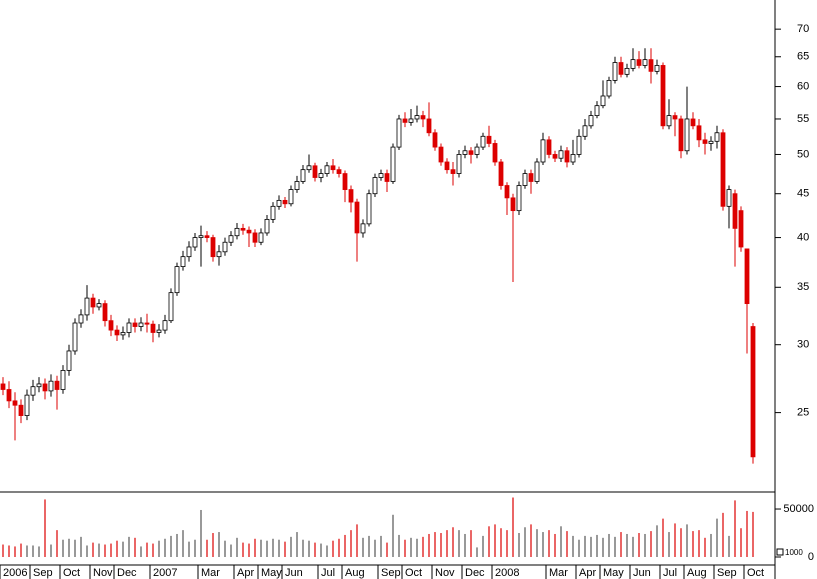 Image resolution: width=817 pixels, height=579 pixels. Describe the element at coordinates (670, 573) in the screenshot. I see `x-tick-label: Jul` at that location.